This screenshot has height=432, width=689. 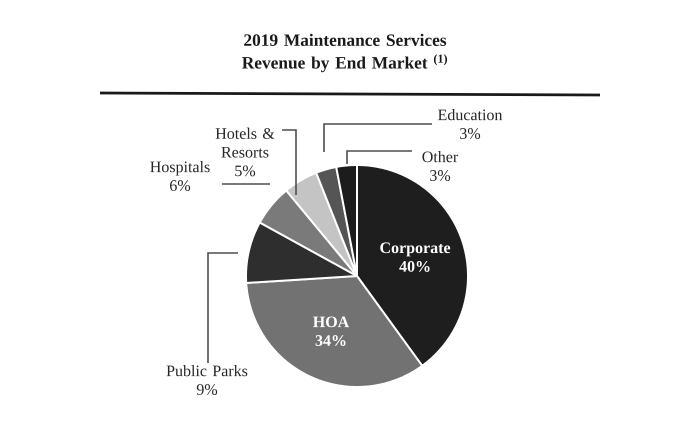 I want to click on data-label: 6%, so click(x=180, y=185).